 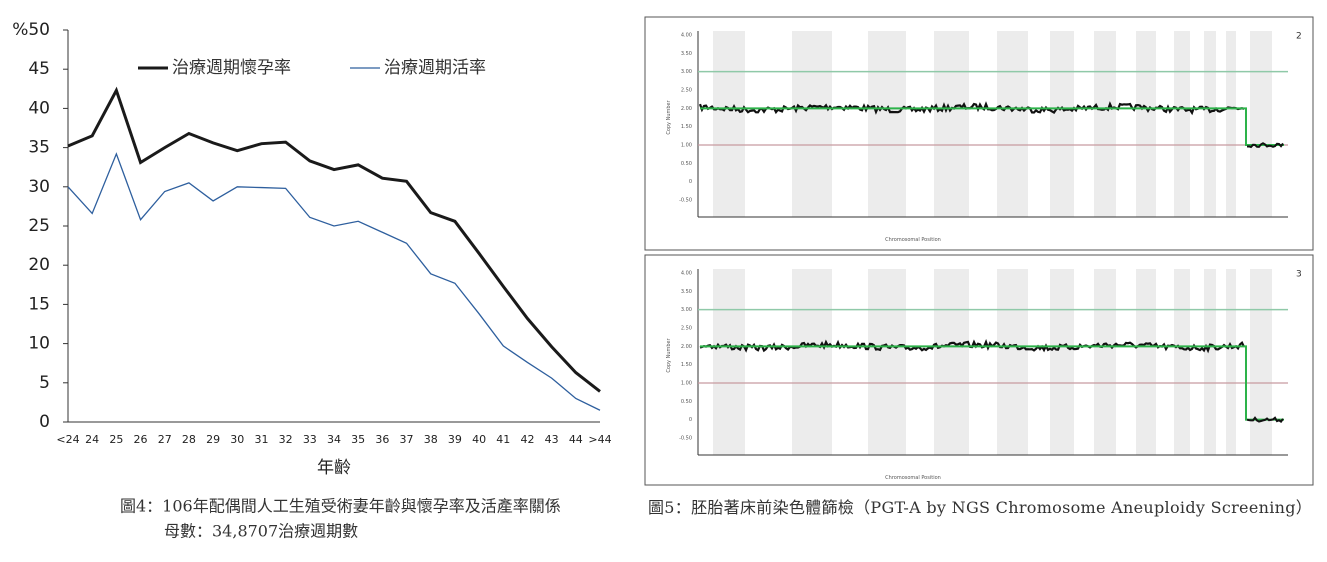 I want to click on y-tick-label: 15, so click(x=39, y=304).